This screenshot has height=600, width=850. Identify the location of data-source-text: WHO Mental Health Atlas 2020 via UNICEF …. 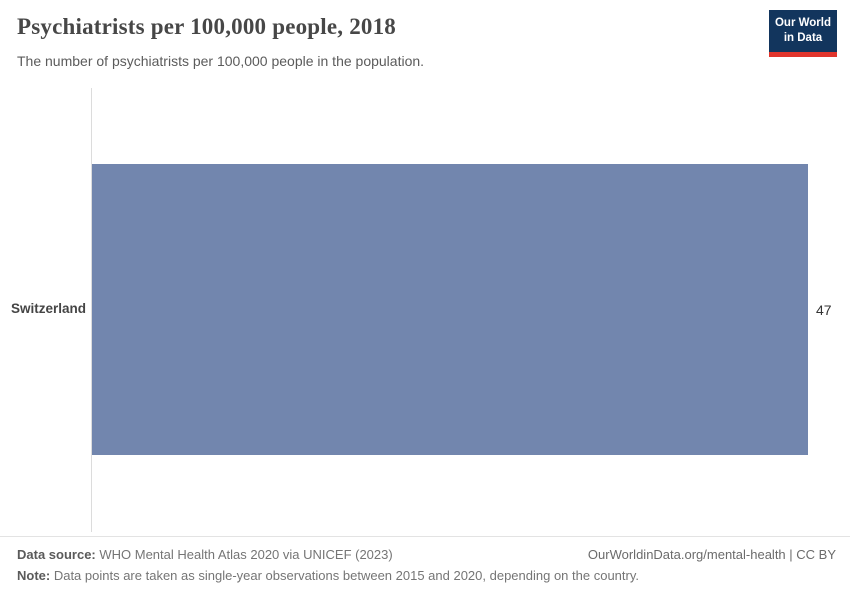
(244, 554).